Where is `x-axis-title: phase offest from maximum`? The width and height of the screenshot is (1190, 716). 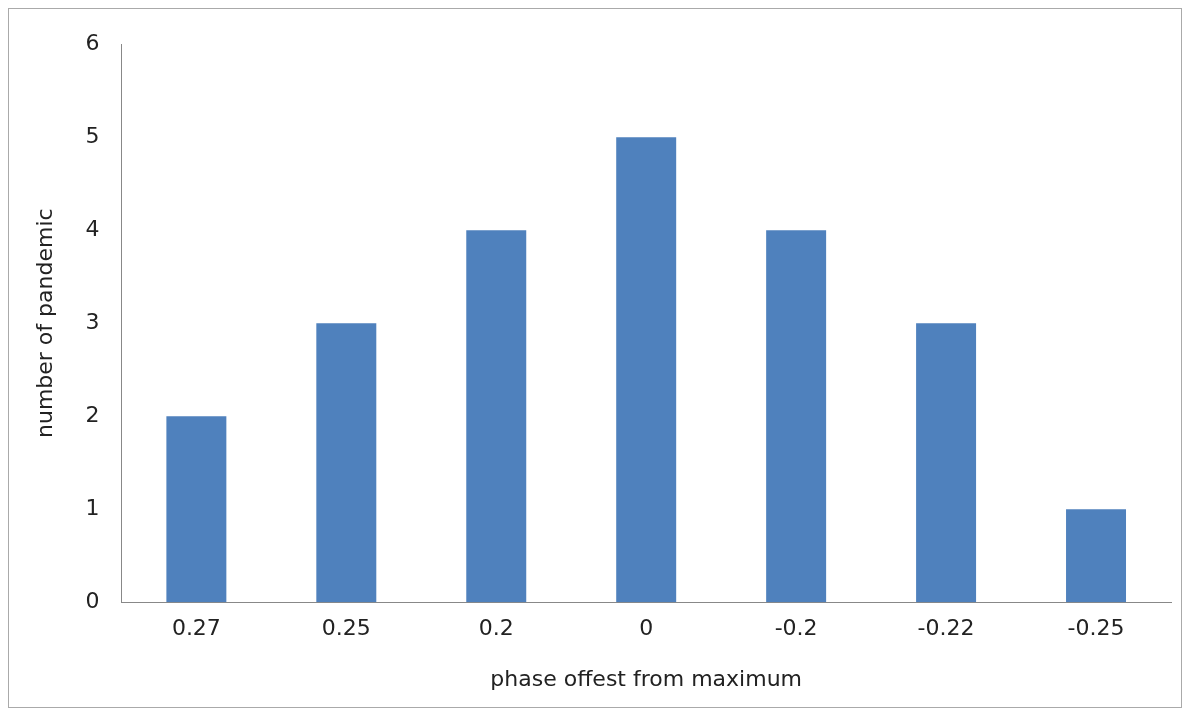 x-axis-title: phase offest from maximum is located at coordinates (646, 678).